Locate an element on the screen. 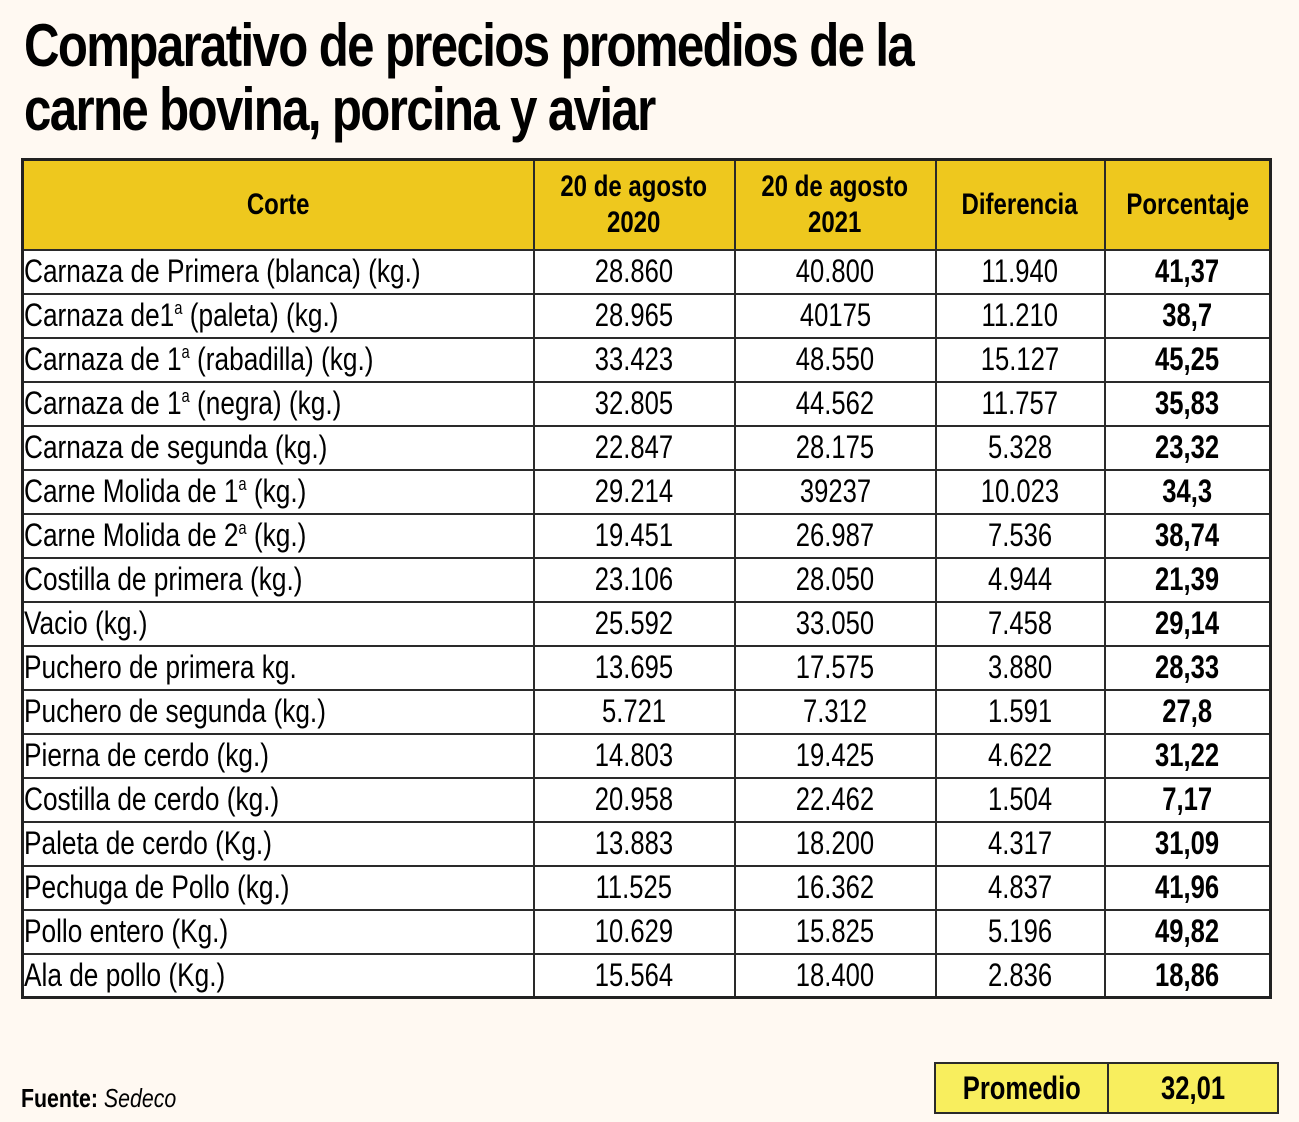  cell-corte: Ala de pollo (Kg.) is located at coordinates (278, 975).